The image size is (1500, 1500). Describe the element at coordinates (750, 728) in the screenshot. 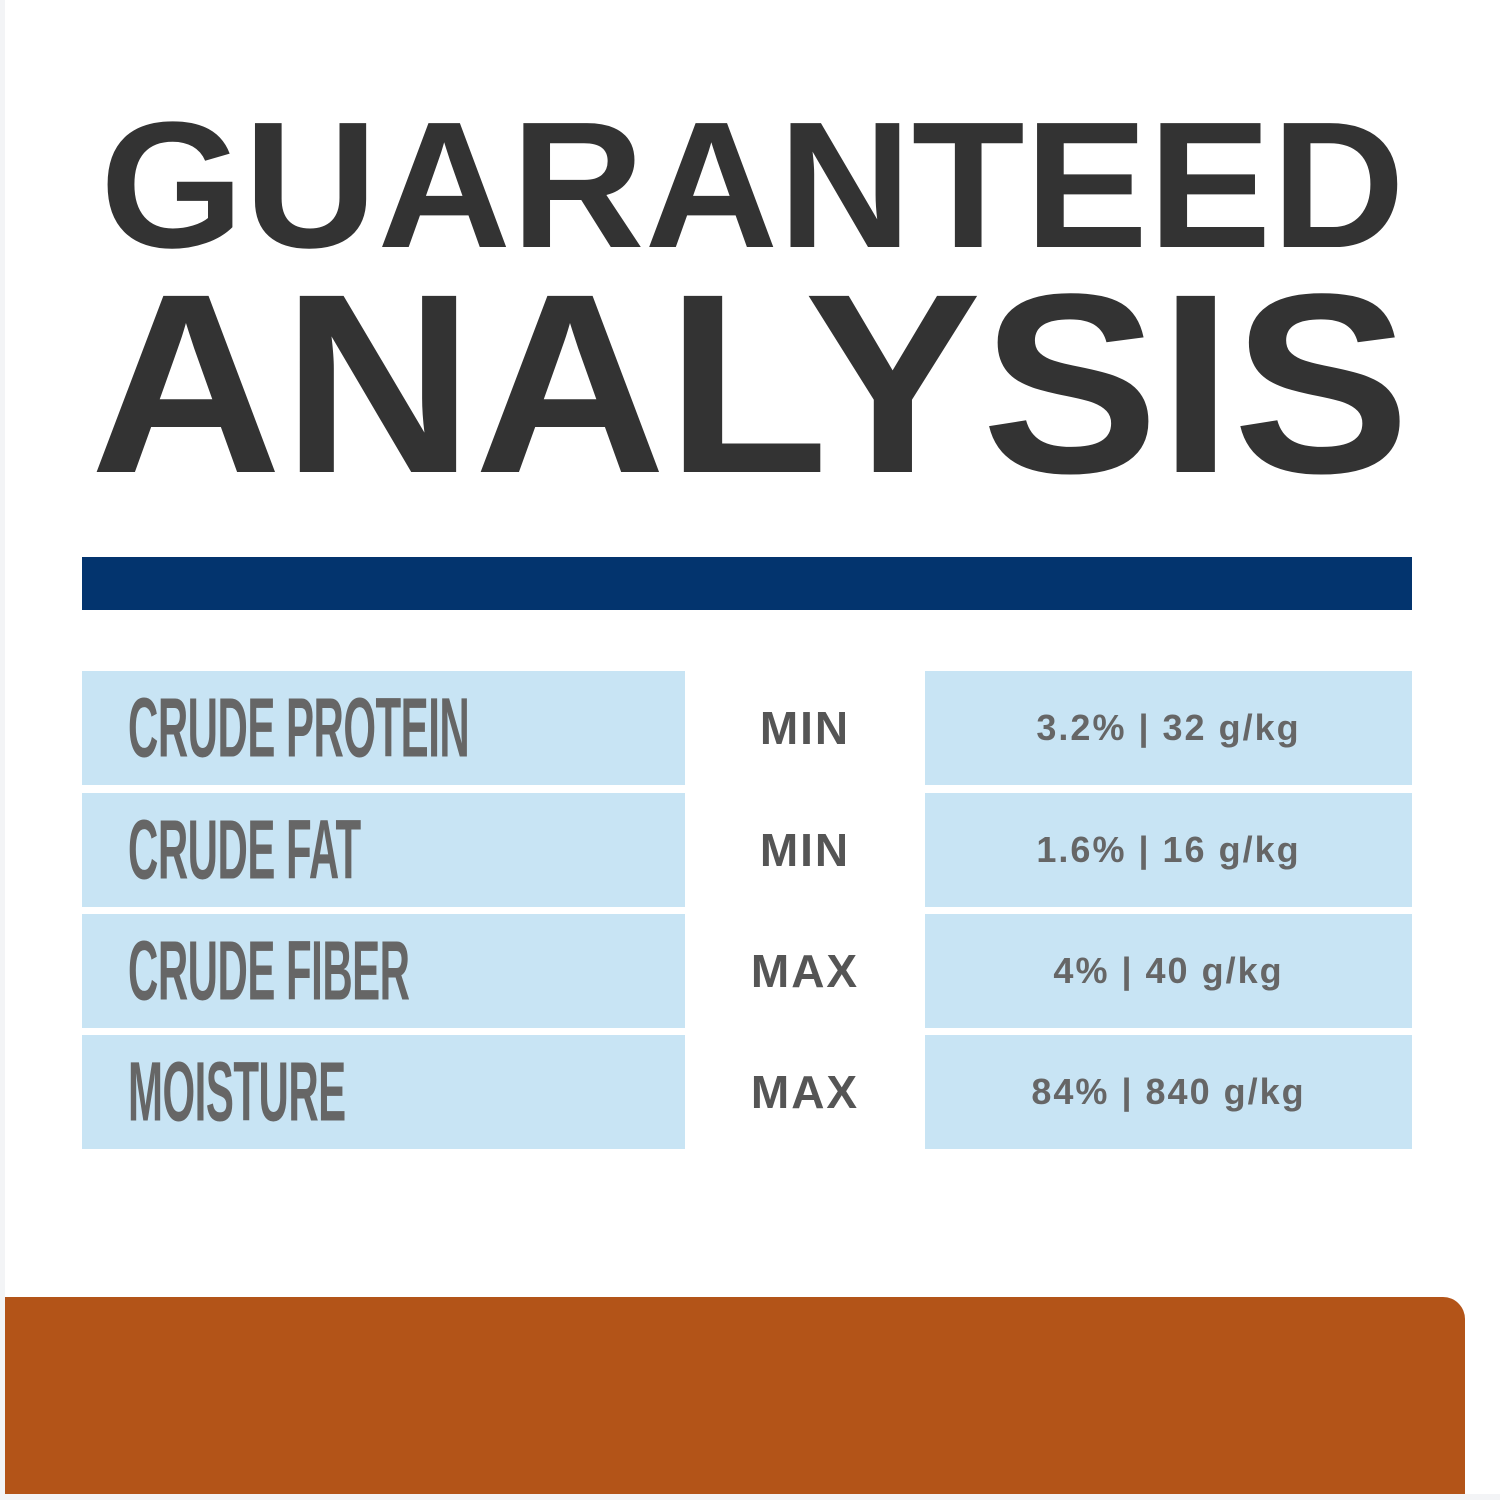

I see `table-row: CRUDE PROTEIN MIN 3.2% | 32 g/kg` at that location.